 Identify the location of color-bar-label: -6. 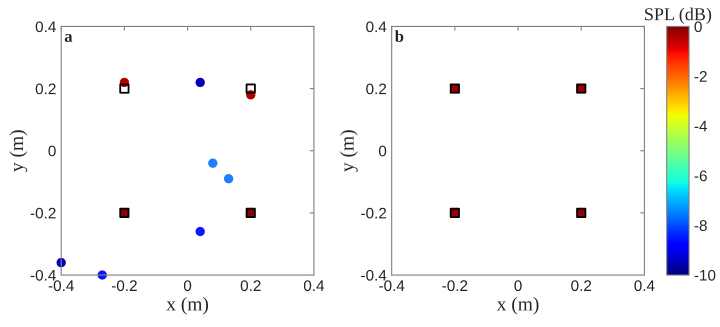
(700, 176).